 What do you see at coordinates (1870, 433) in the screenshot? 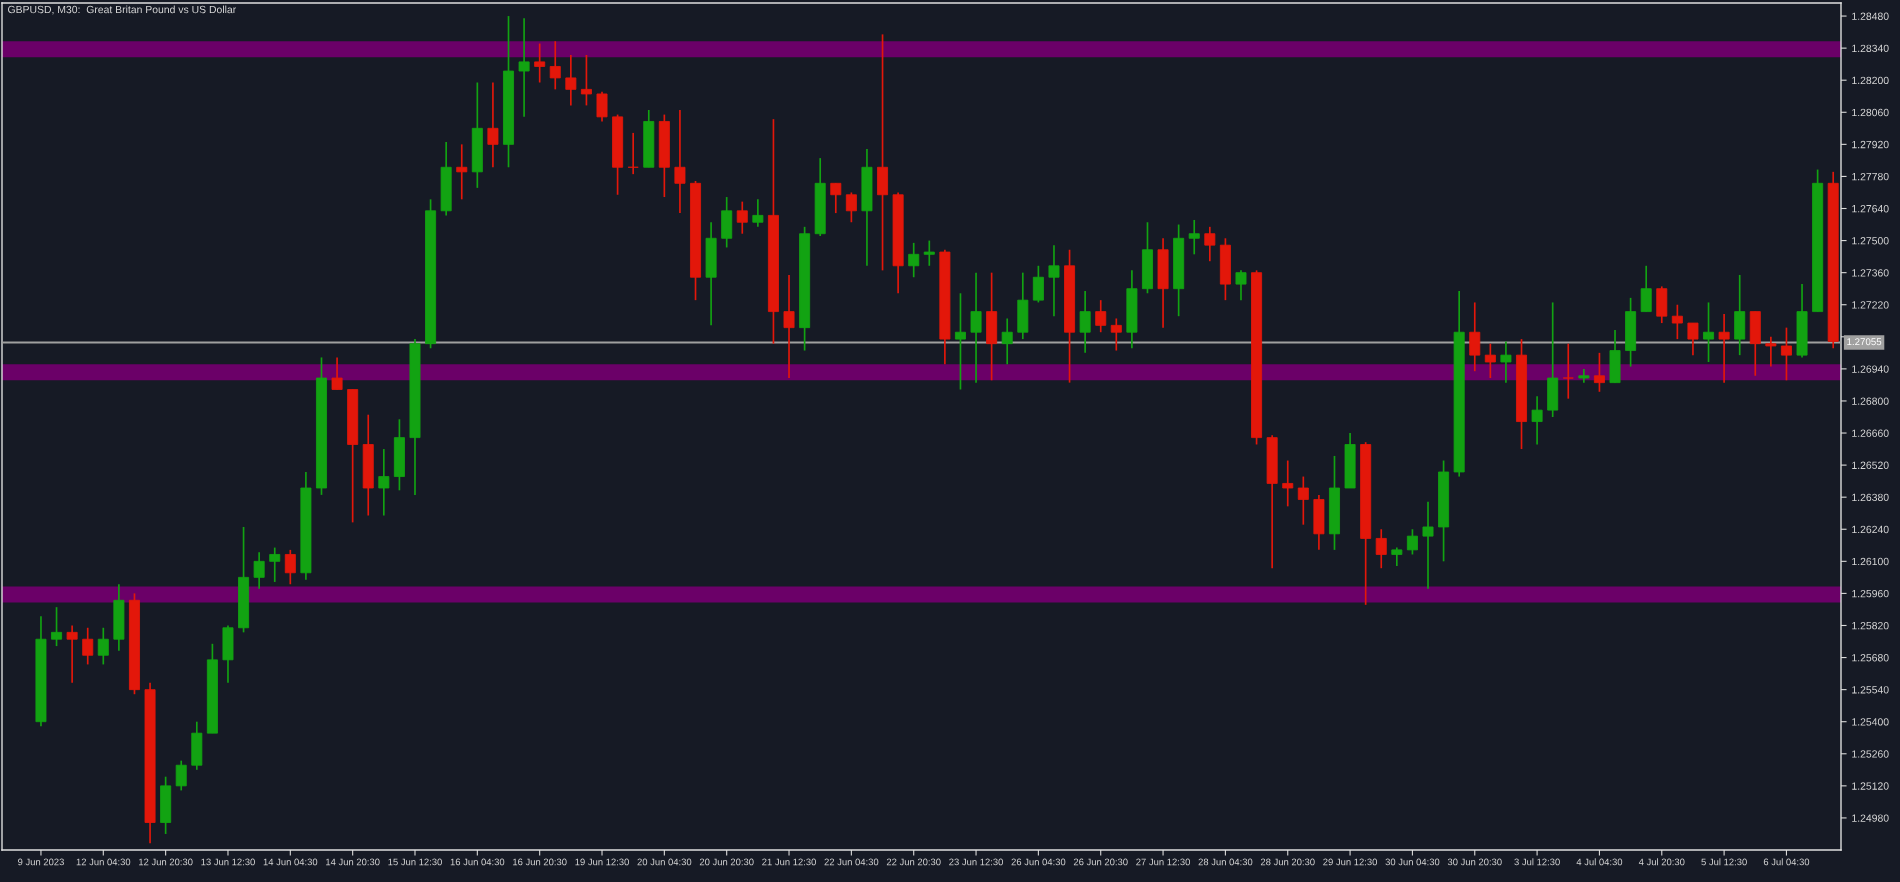
I see `y-tick-label: 1.26660` at bounding box center [1870, 433].